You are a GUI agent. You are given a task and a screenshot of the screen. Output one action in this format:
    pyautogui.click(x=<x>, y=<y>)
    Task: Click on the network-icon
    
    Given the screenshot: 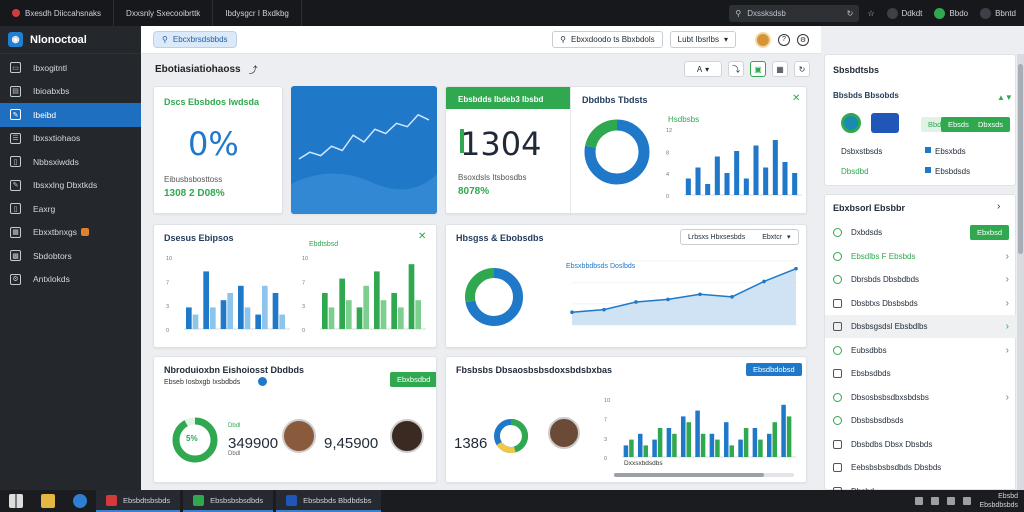 What is the action you would take?
    pyautogui.click(x=919, y=501)
    